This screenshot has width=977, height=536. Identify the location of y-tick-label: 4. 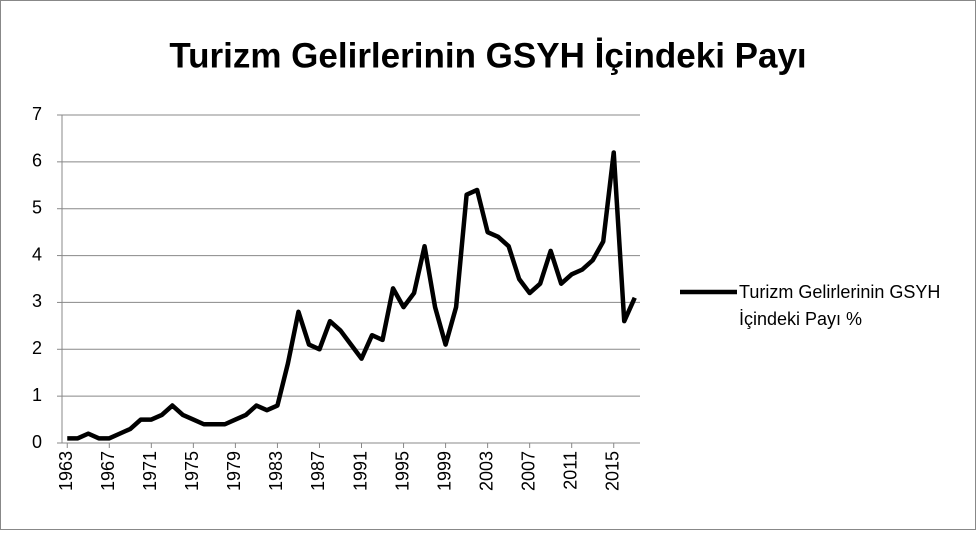
(37, 254).